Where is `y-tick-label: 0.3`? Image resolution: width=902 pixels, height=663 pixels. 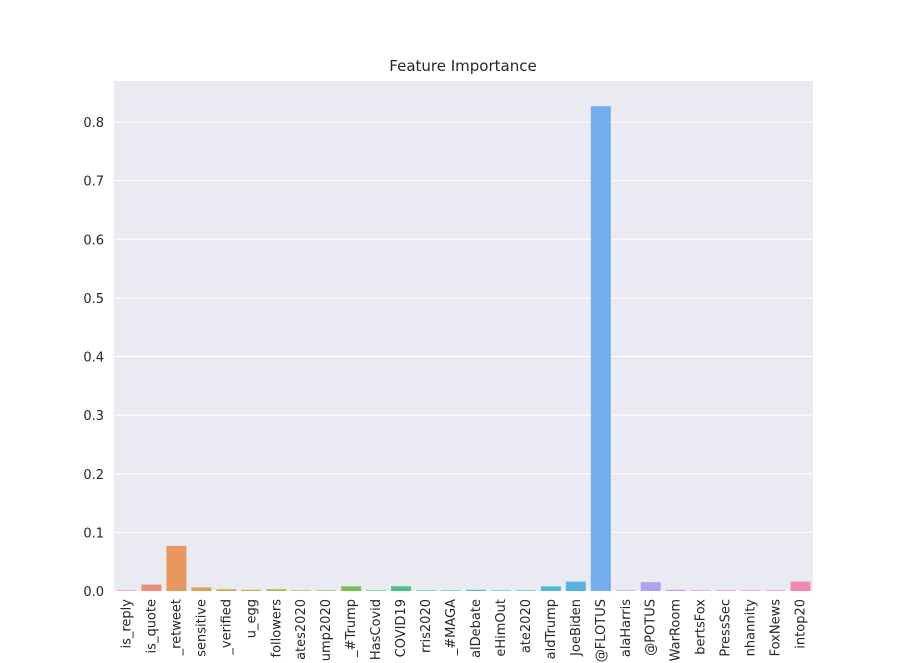
y-tick-label: 0.3 is located at coordinates (93, 416).